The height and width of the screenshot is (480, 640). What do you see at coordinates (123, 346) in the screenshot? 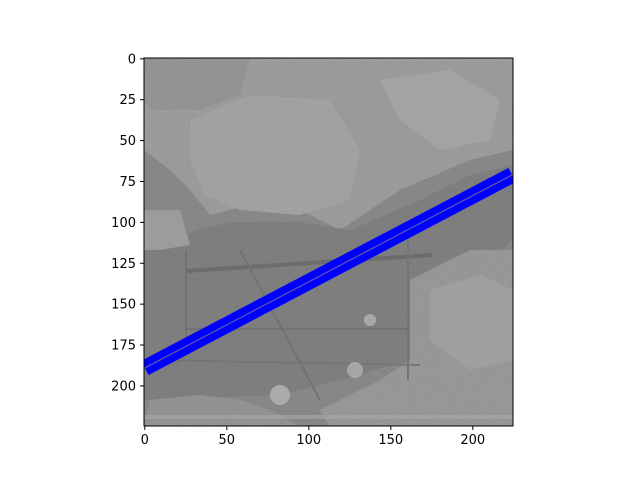
I see `y-tick-label: 175` at bounding box center [123, 346].